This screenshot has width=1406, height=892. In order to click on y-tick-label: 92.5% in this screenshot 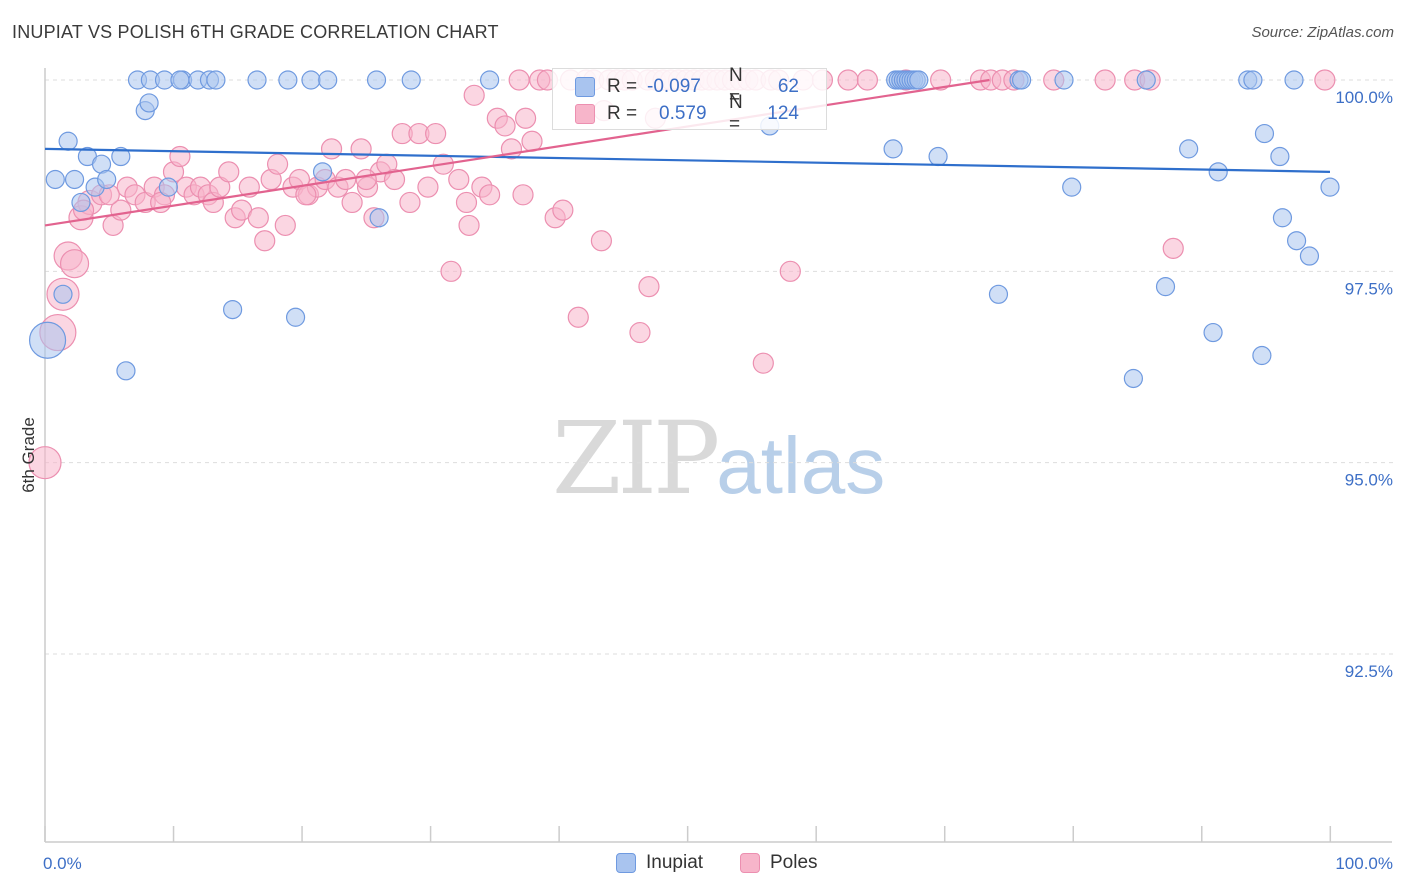, I will do `click(1369, 671)`.